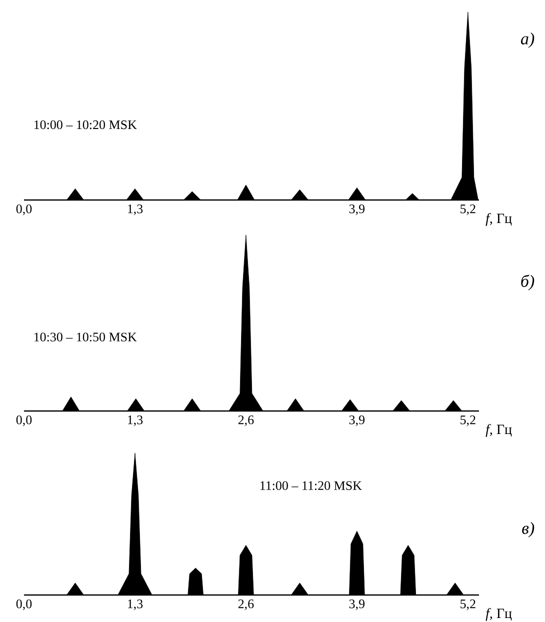 Image resolution: width=545 pixels, height=622 pixels. What do you see at coordinates (85, 125) in the screenshot?
I see `annotation: 10:00 – 10:20 MSK` at bounding box center [85, 125].